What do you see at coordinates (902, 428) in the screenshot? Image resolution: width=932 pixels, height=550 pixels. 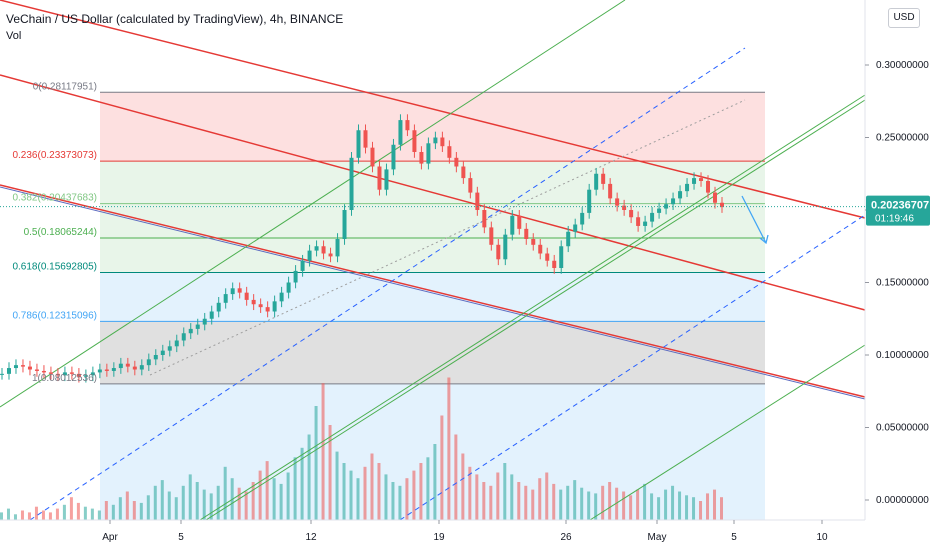 I see `price-axis-label: 0.05000000` at bounding box center [902, 428].